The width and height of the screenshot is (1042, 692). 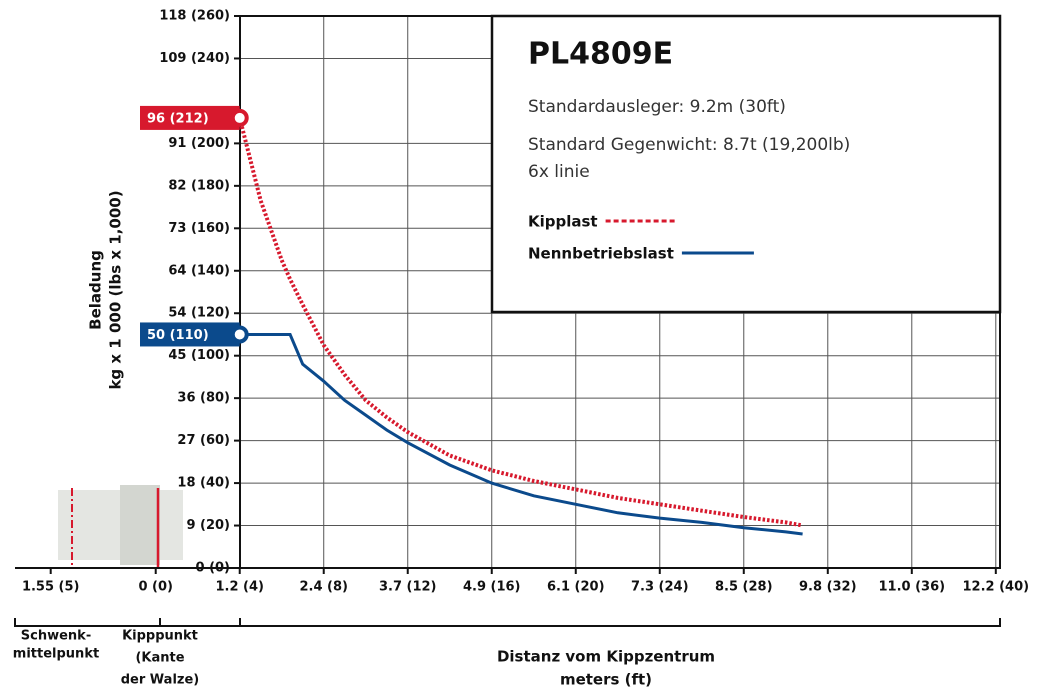 I want to click on legend-subtitle: 6x linie, so click(x=559, y=172).